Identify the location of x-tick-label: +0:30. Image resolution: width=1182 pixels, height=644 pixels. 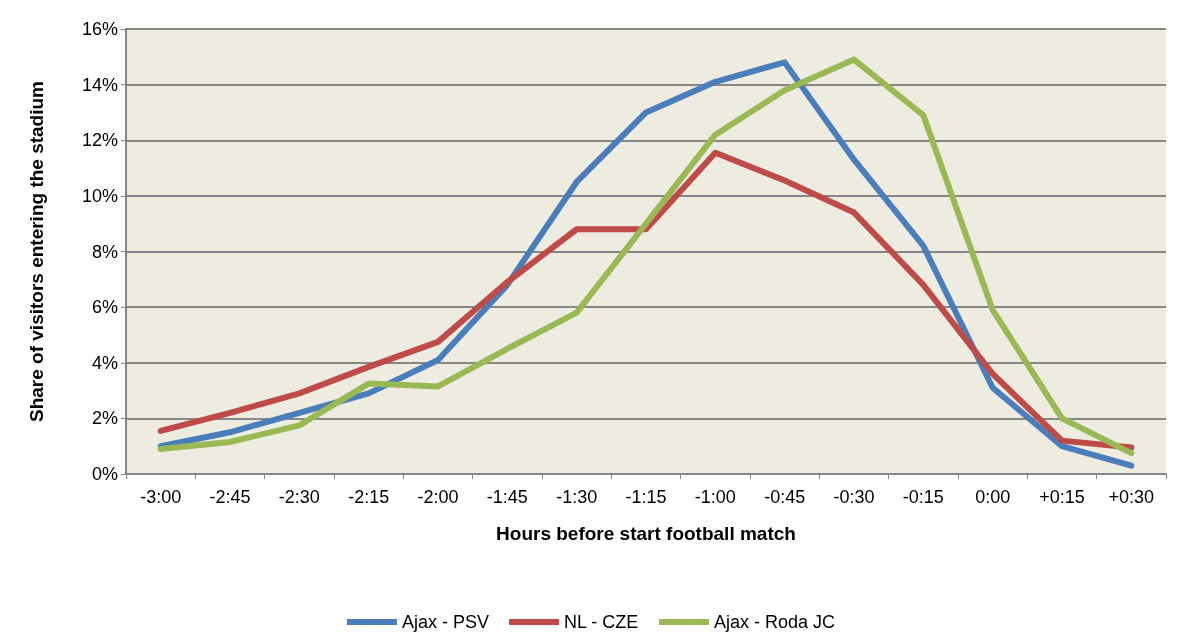
(1131, 497).